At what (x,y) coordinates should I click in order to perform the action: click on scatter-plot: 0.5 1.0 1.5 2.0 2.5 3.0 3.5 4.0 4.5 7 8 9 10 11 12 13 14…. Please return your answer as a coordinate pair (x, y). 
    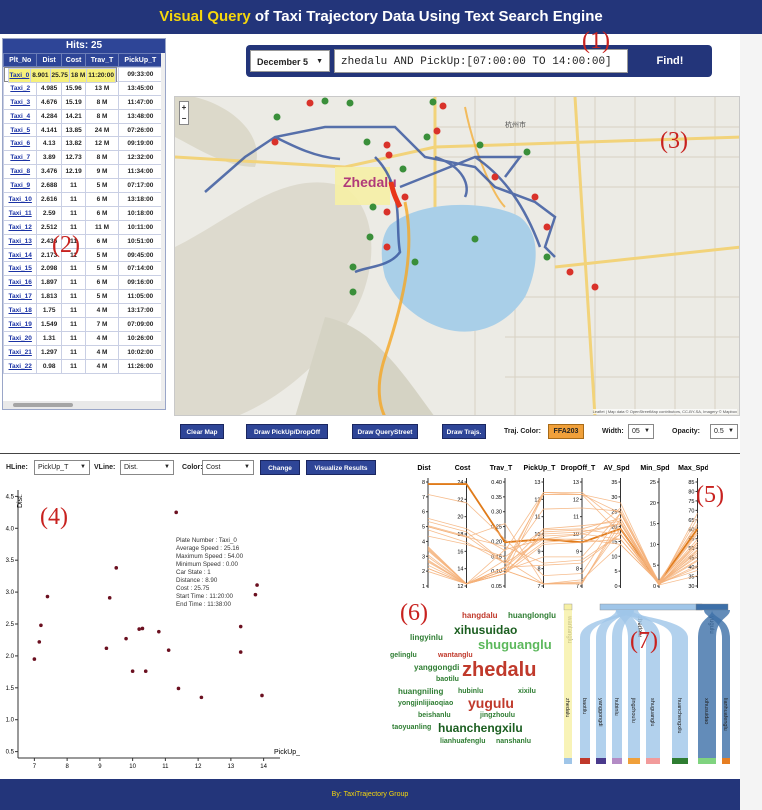
    Looking at the image, I should click on (152, 625).